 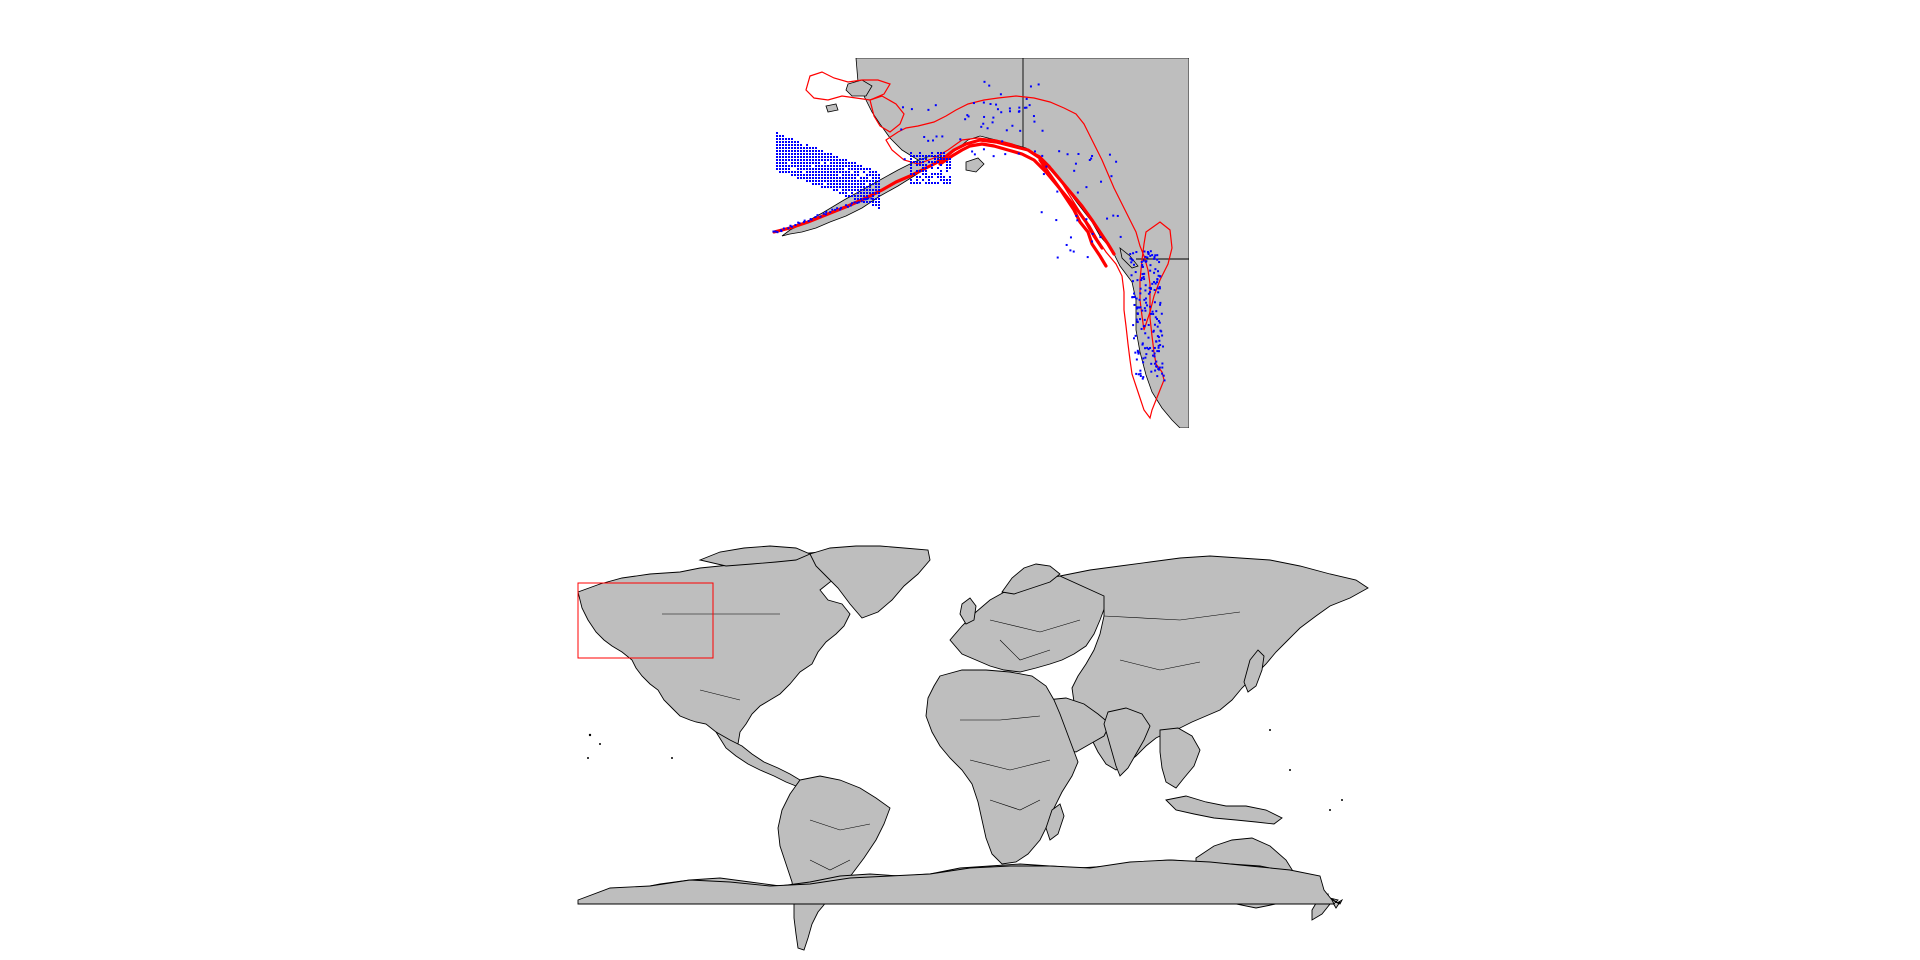 What do you see at coordinates (1172, 616) in the screenshot?
I see `russia-border` at bounding box center [1172, 616].